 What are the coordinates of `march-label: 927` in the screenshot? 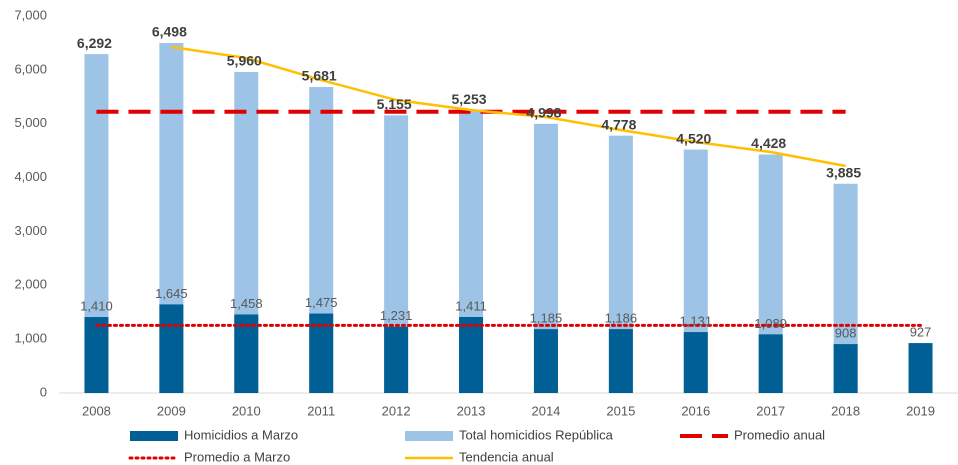 It's located at (921, 332).